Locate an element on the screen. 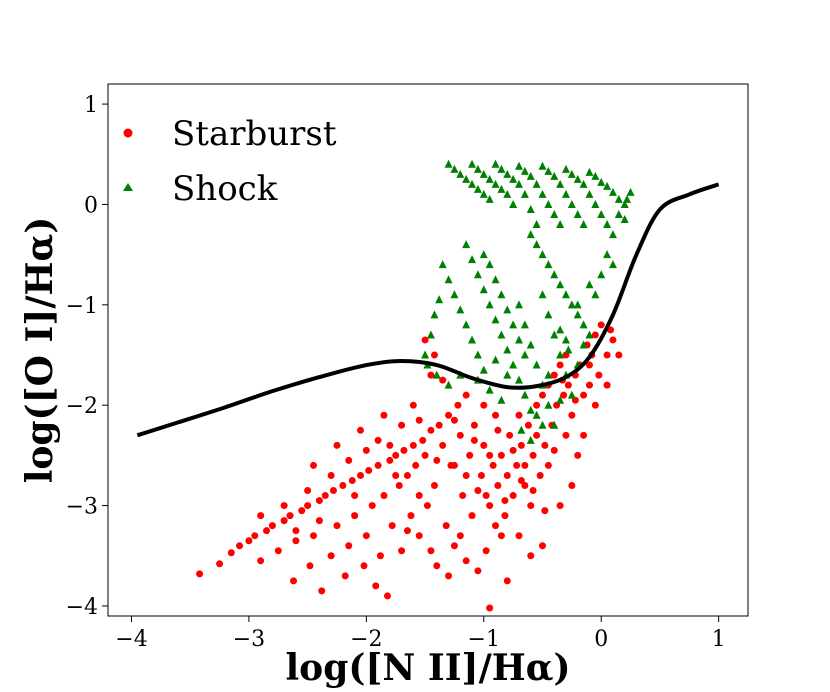 The height and width of the screenshot is (692, 830). y-axis-label: log([O I]/Hα) is located at coordinates (40, 350).